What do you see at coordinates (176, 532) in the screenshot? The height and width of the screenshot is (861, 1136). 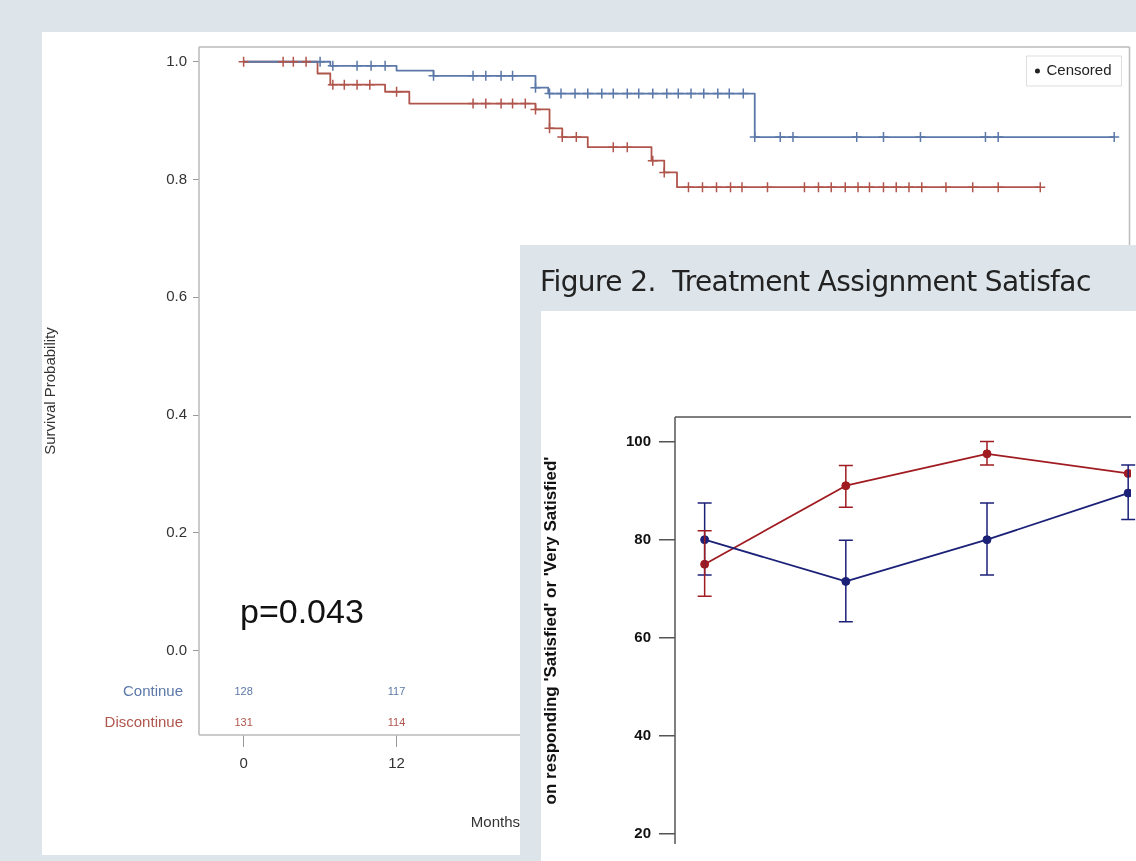 I see `y-tick-label: 0.2` at bounding box center [176, 532].